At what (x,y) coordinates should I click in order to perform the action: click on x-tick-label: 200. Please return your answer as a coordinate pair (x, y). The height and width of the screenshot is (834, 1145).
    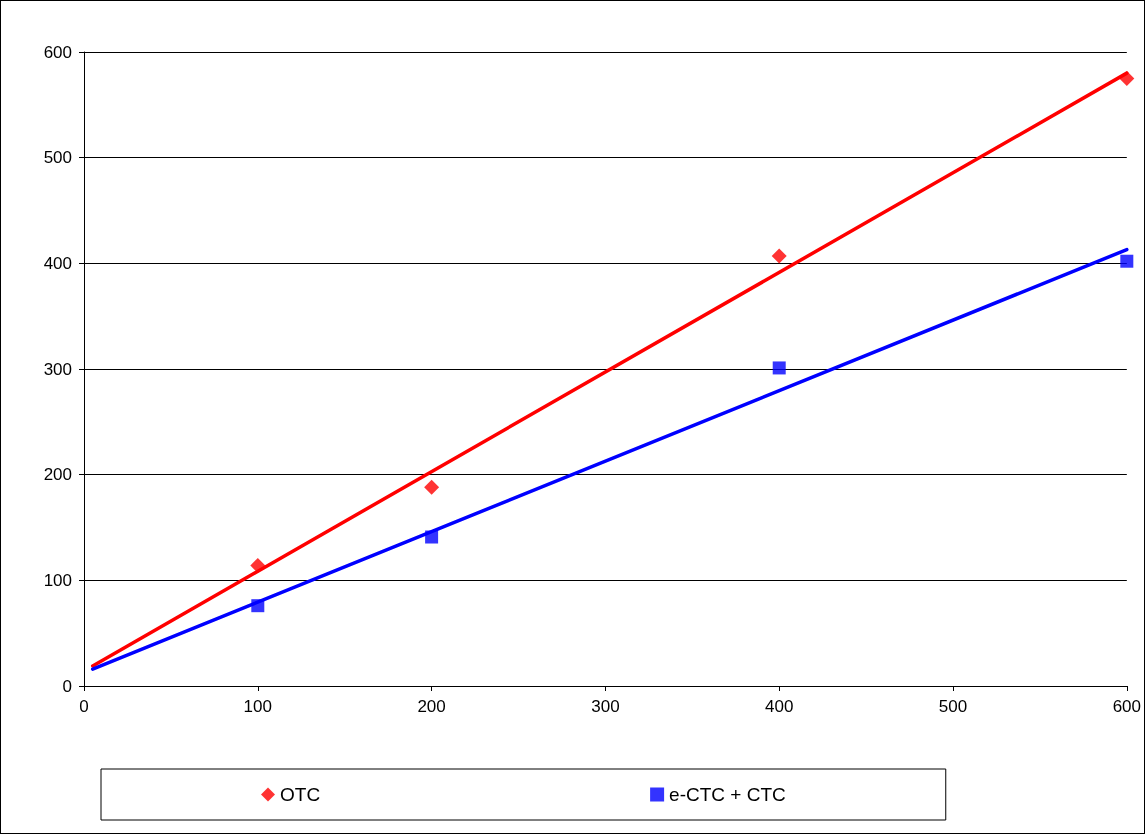
    Looking at the image, I should click on (431, 706).